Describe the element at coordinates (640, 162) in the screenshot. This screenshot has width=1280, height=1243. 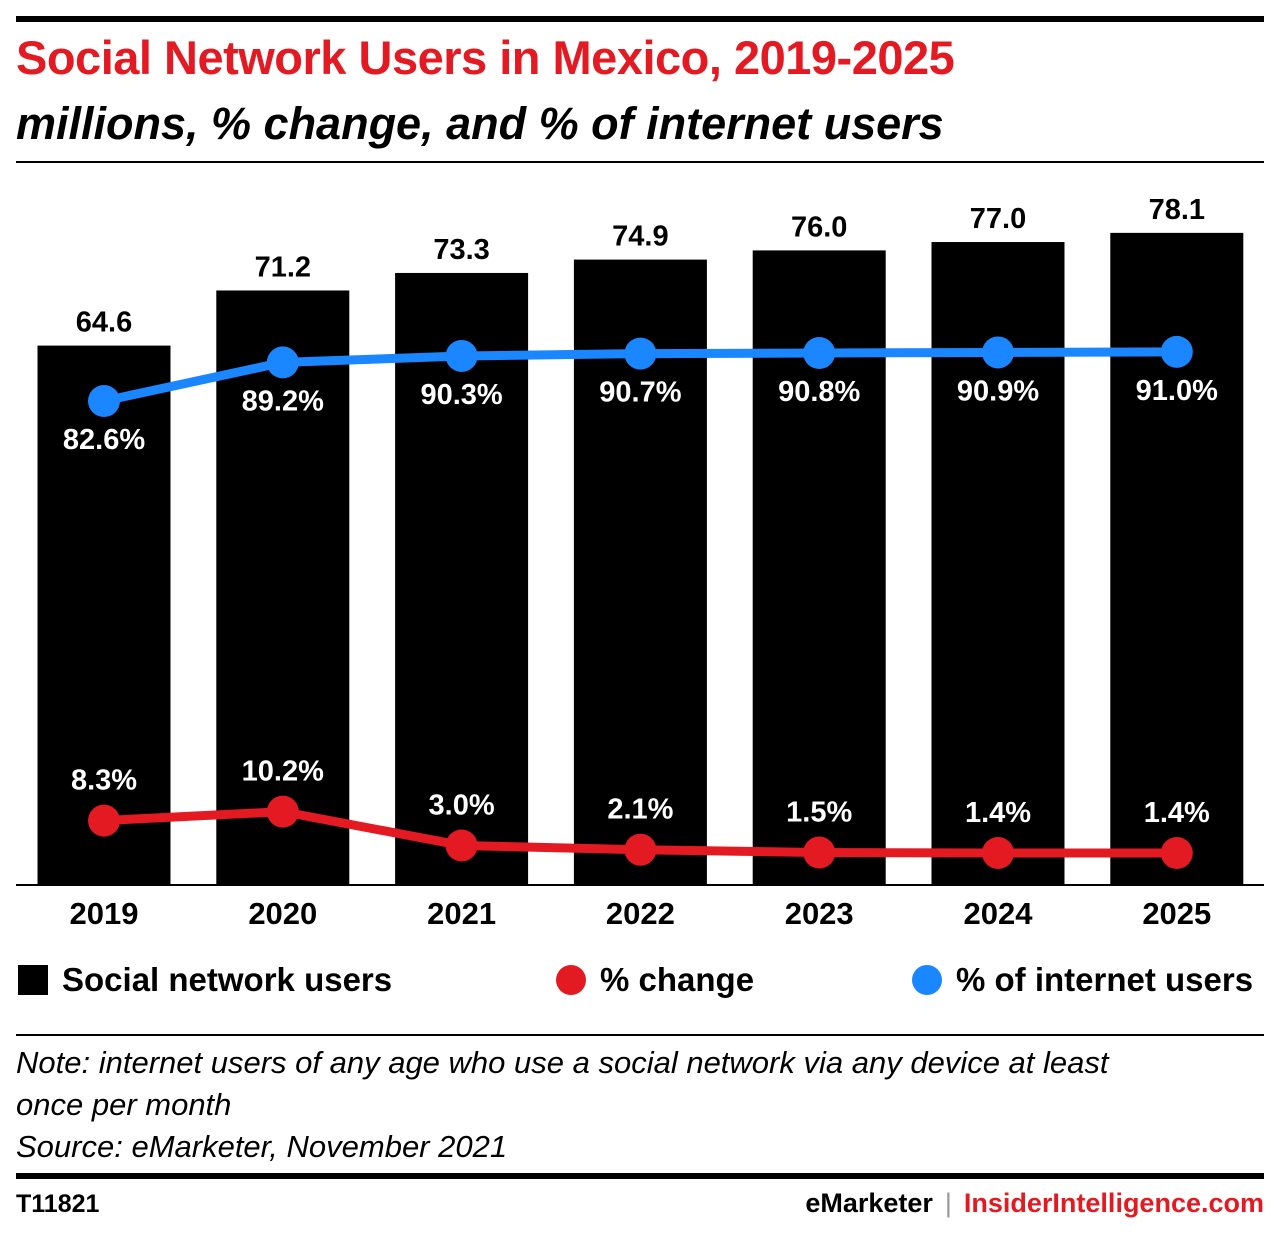
I see `title-divider` at that location.